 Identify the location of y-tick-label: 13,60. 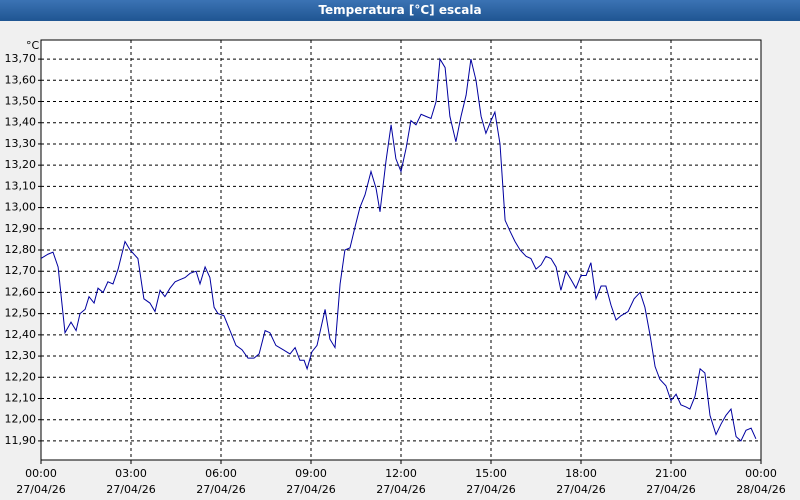
(21, 79).